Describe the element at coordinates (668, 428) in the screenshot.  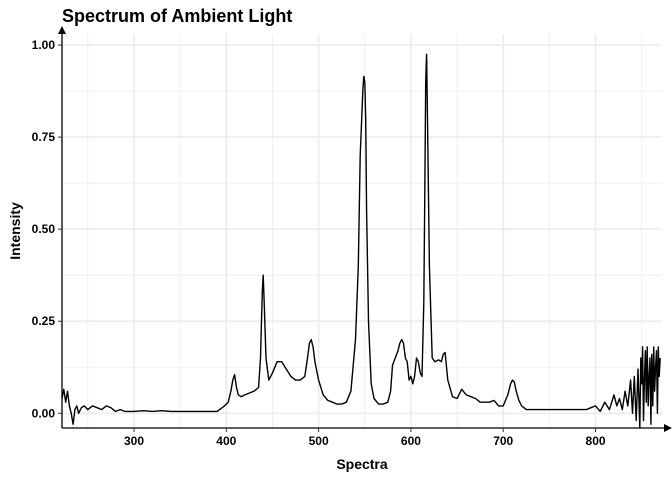
I see `x-axis-arrowhead` at that location.